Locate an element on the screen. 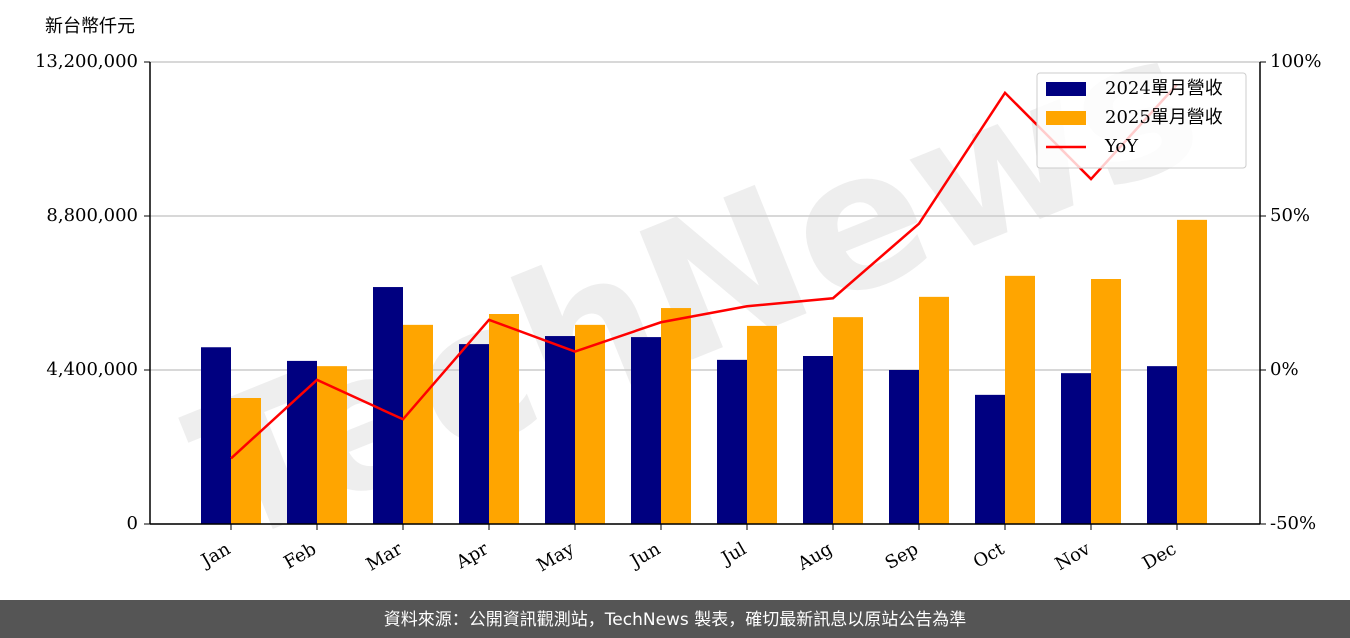 The image size is (1350, 638). y2-tick-label: 0% is located at coordinates (1284, 369).